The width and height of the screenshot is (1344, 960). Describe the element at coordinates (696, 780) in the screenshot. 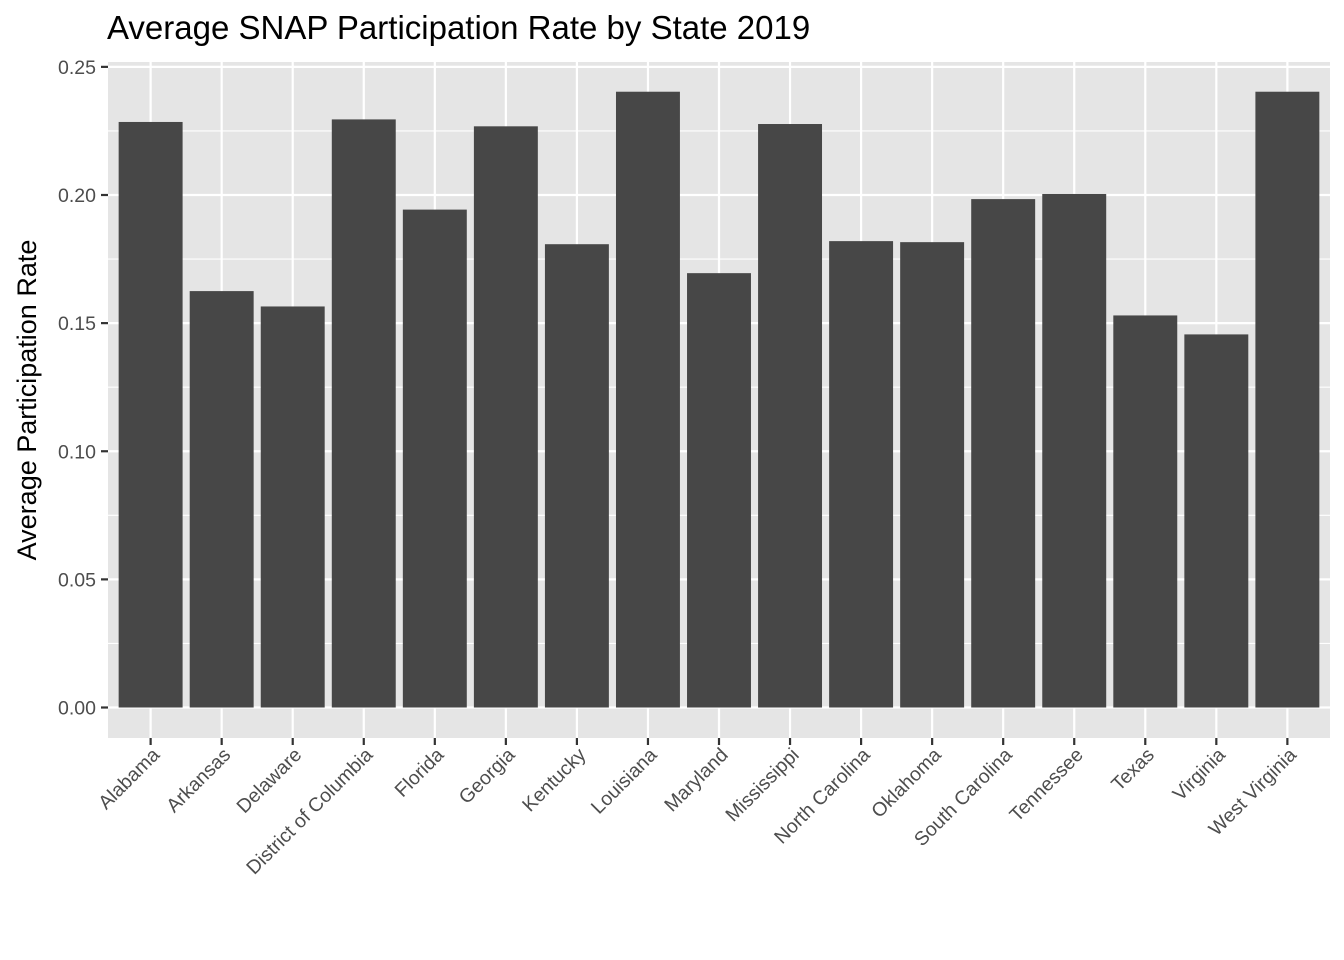

I see `x-tick-label: Maryland` at that location.